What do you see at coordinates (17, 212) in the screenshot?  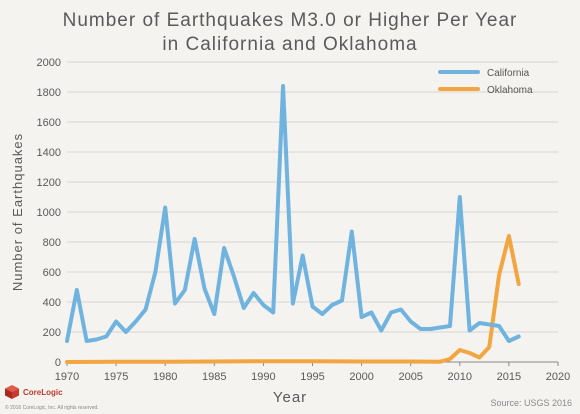 I see `y-axis-label: Number of Earthquakes` at bounding box center [17, 212].